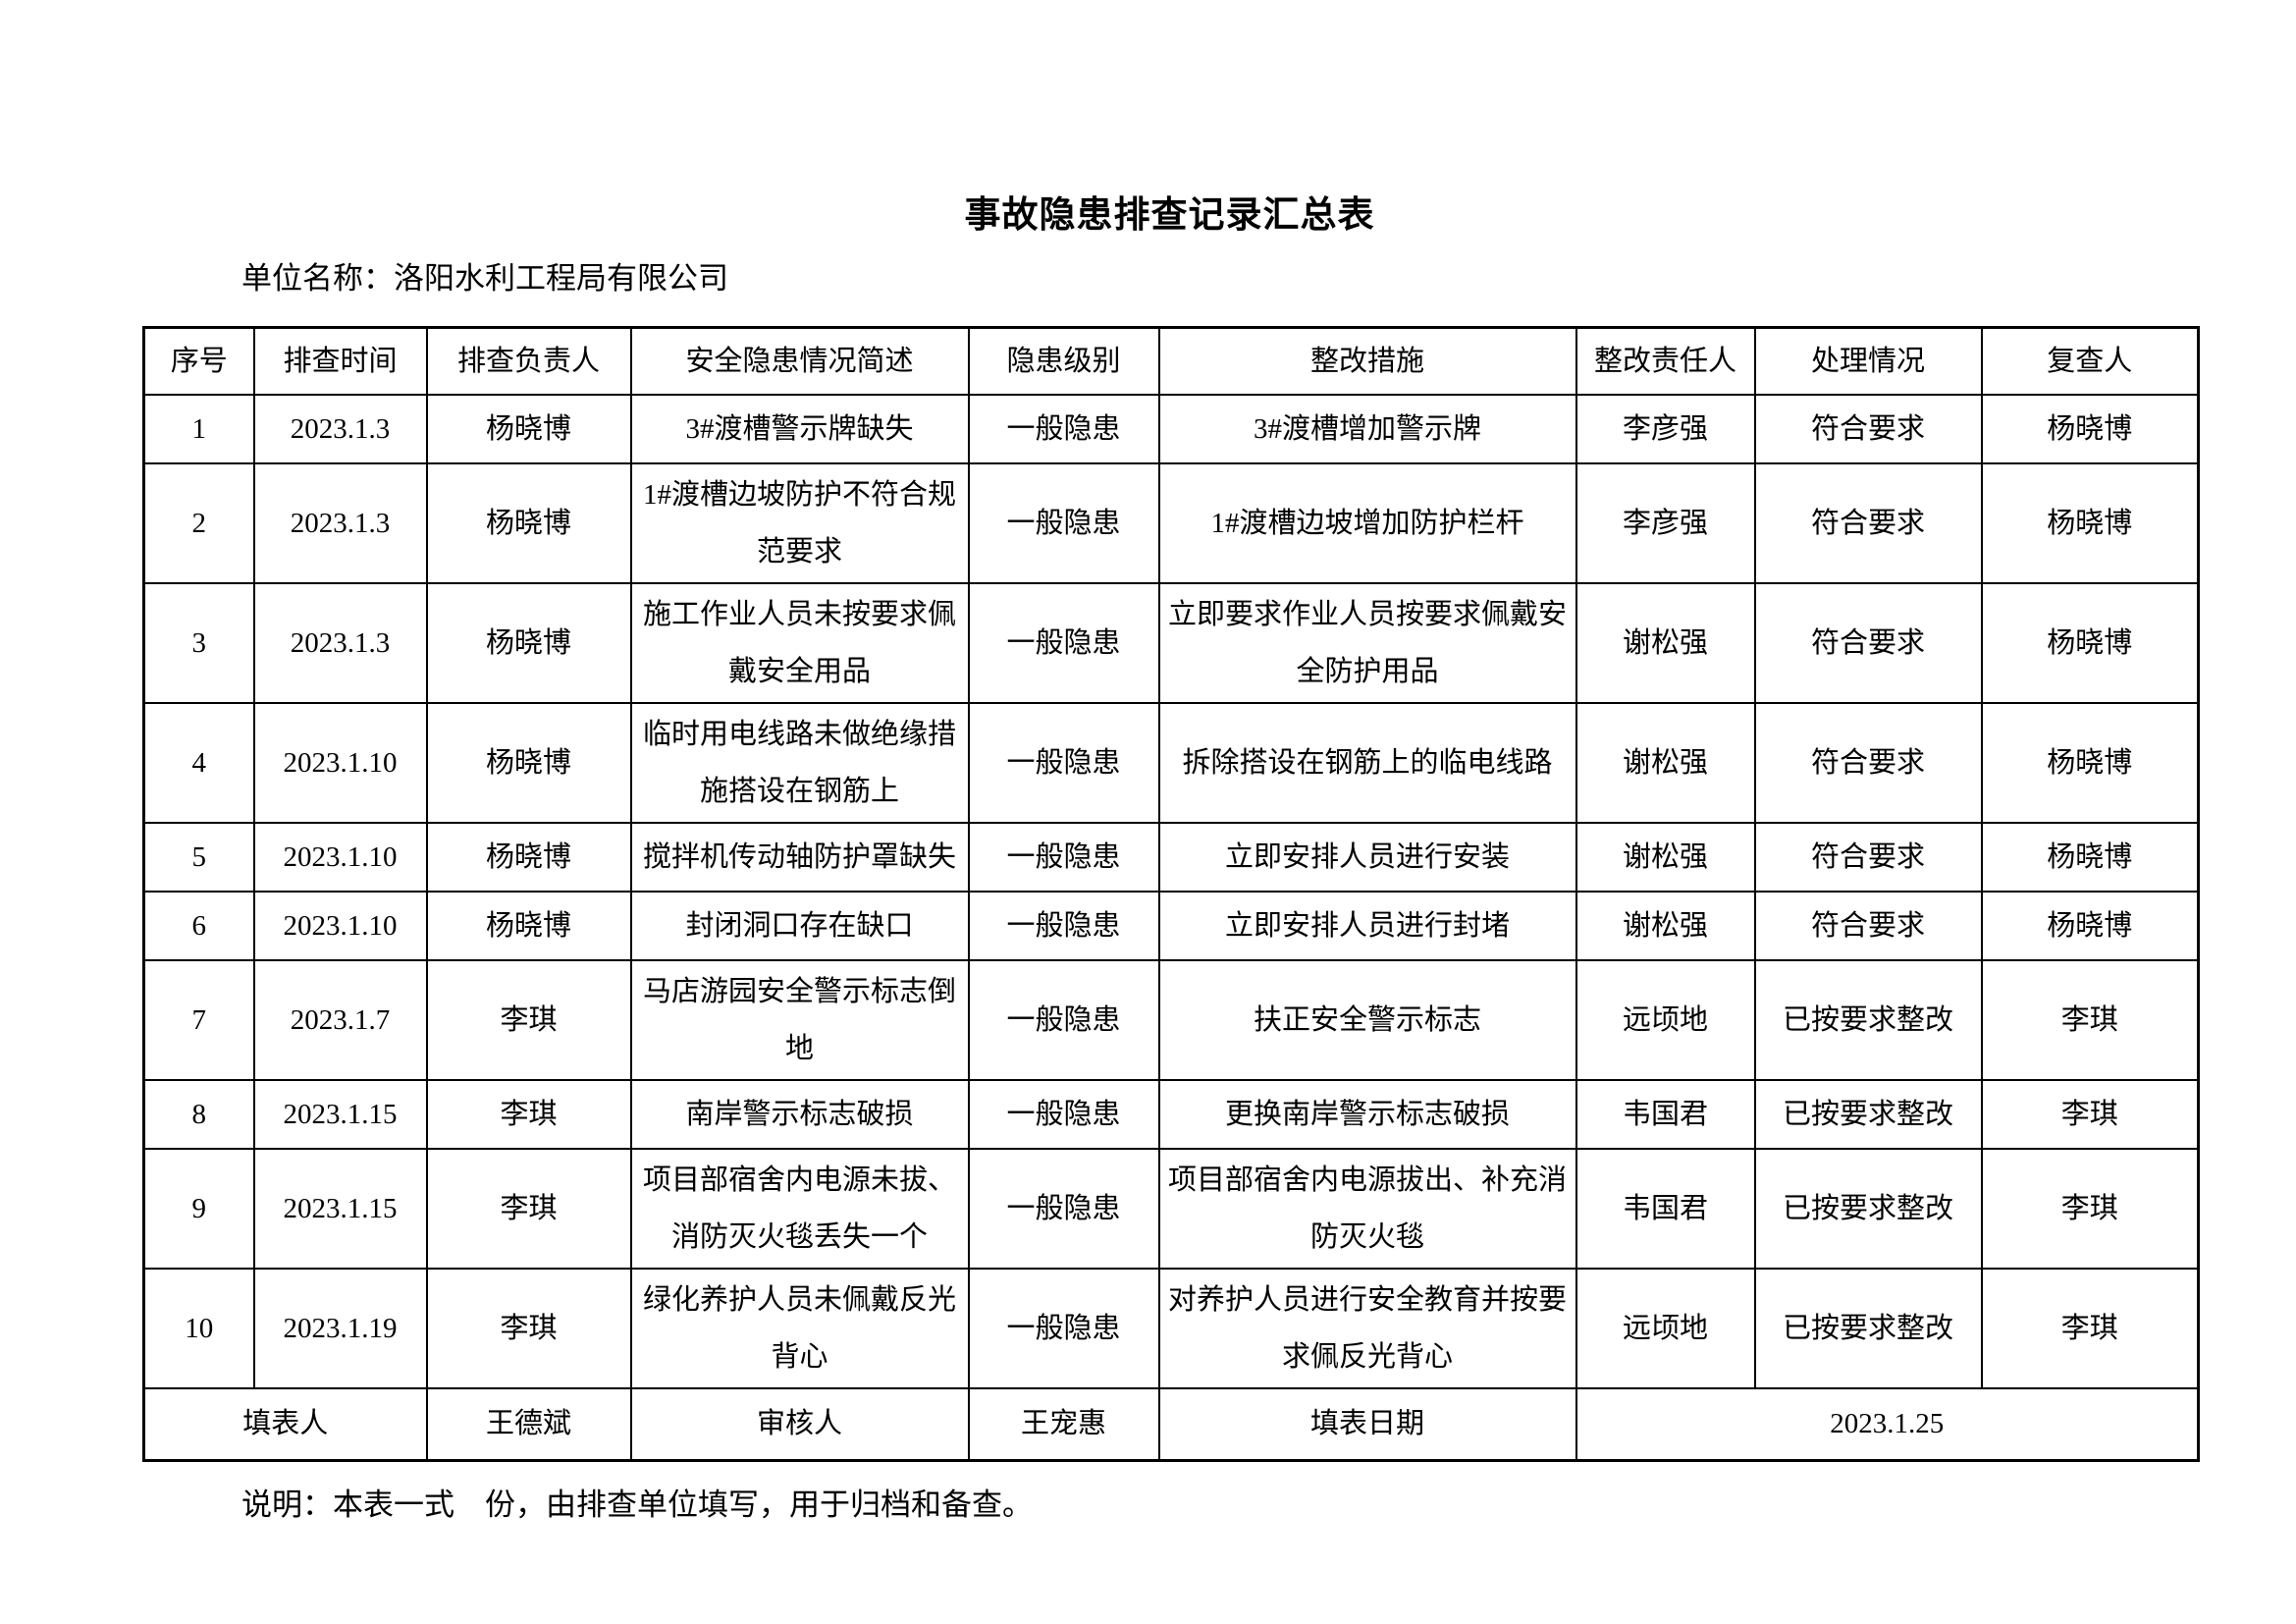 The image size is (2296, 1624). I want to click on cell-index: 10, so click(198, 1328).